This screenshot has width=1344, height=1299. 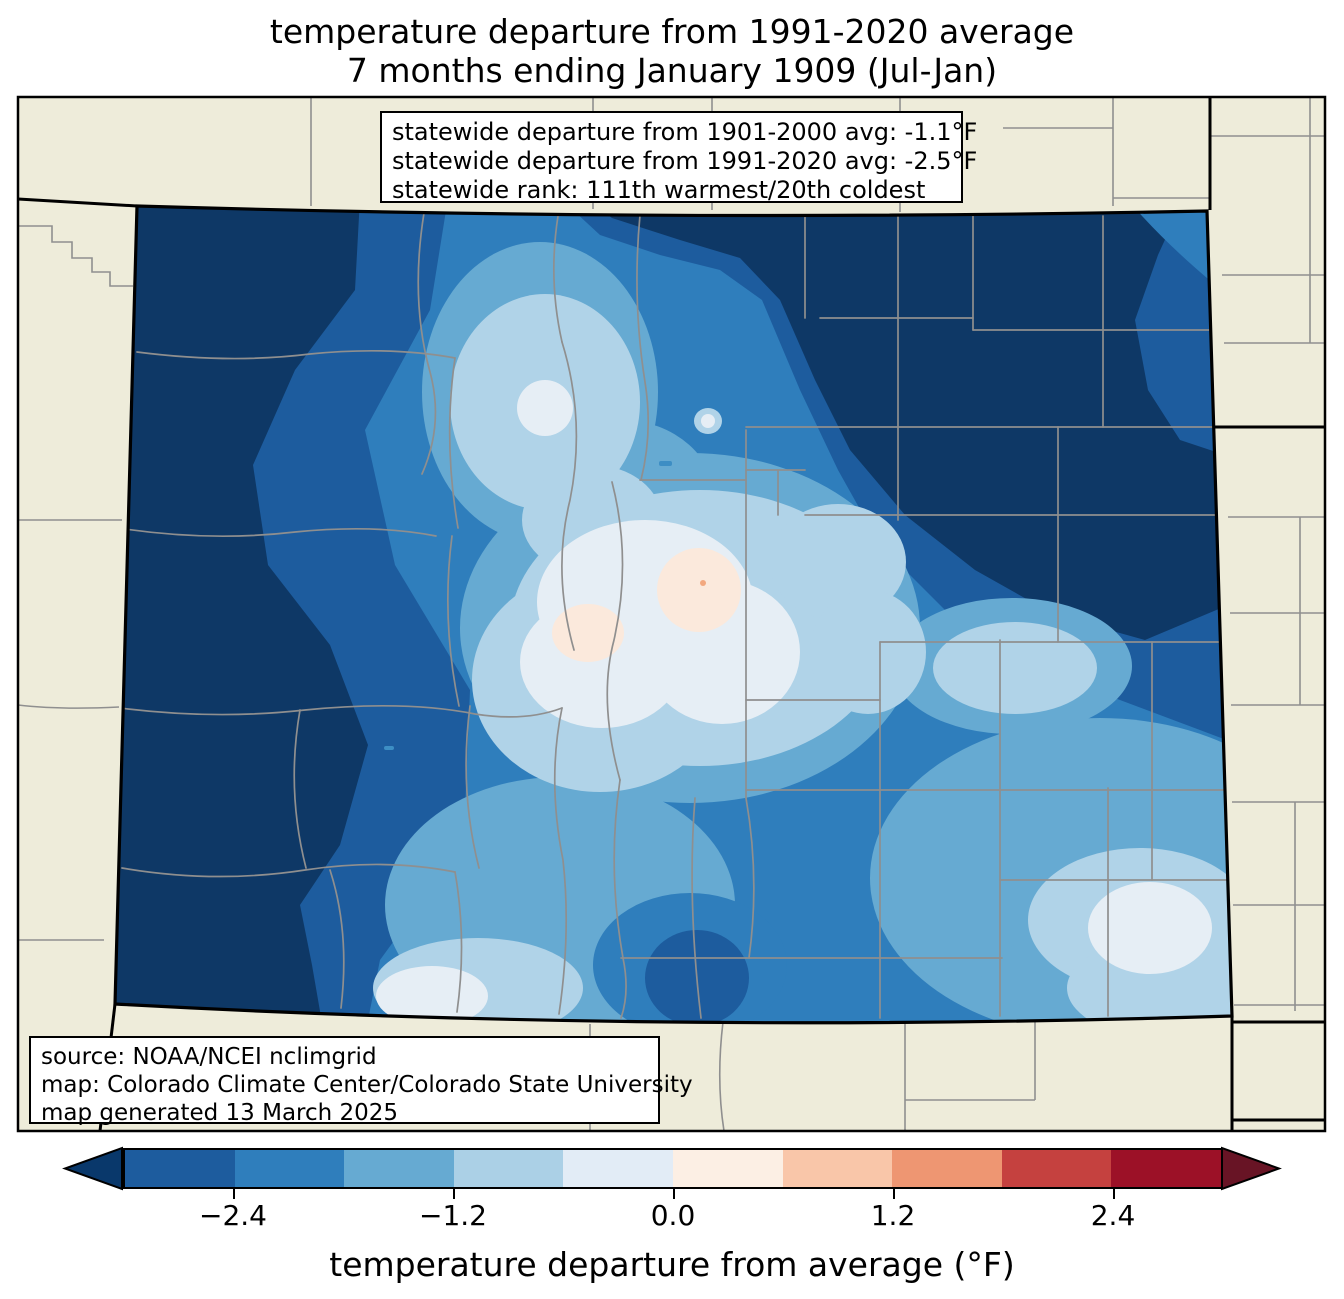 I want to click on generated-date-line: map generated 13 March 2025, so click(x=220, y=1113).